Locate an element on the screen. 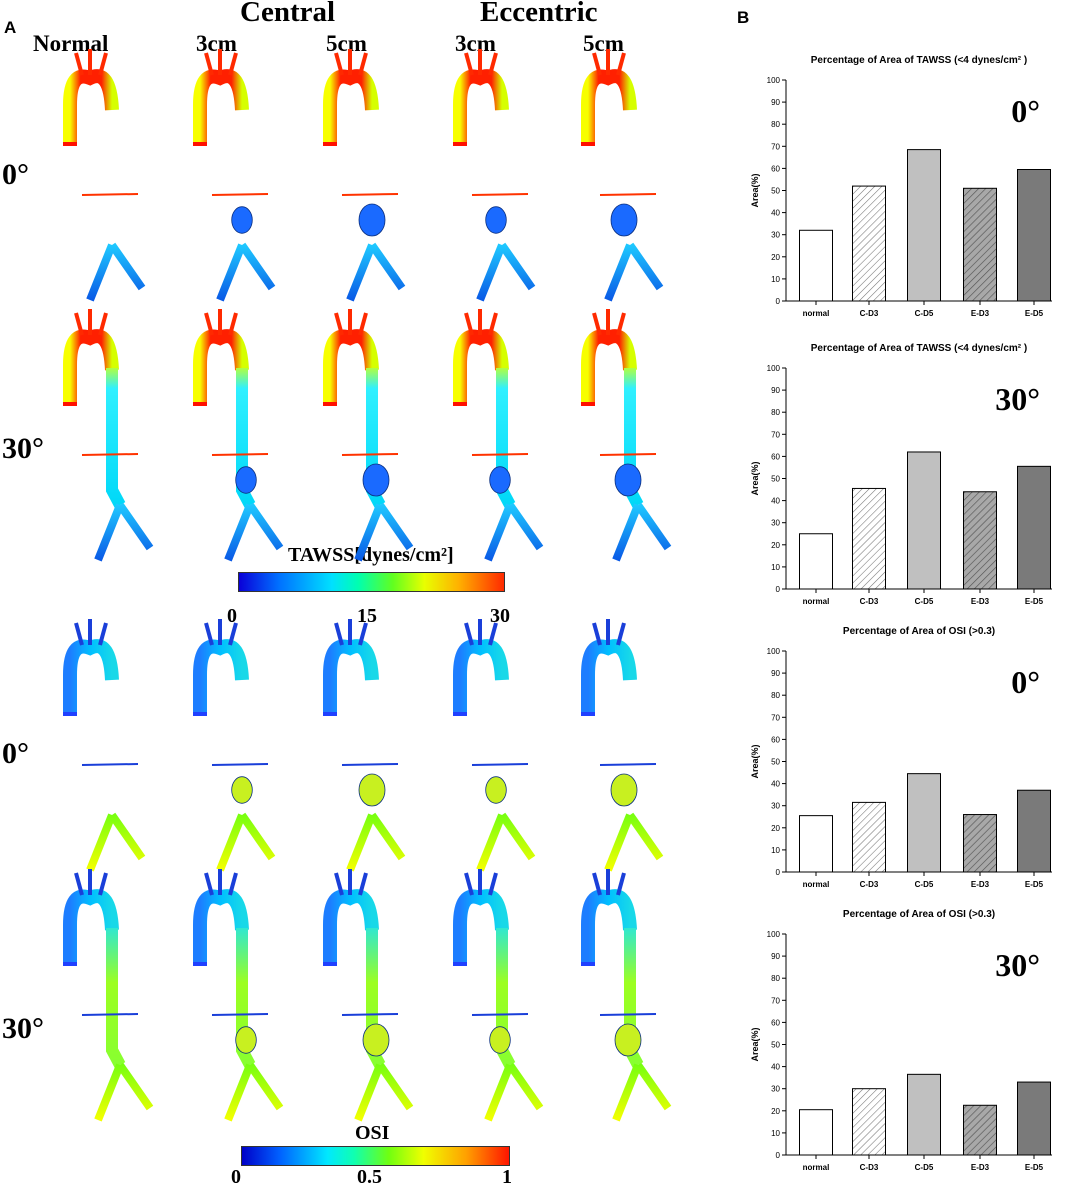 Image resolution: width=1065 pixels, height=1190 pixels. group-header-eccentric: Eccentric is located at coordinates (539, 14).